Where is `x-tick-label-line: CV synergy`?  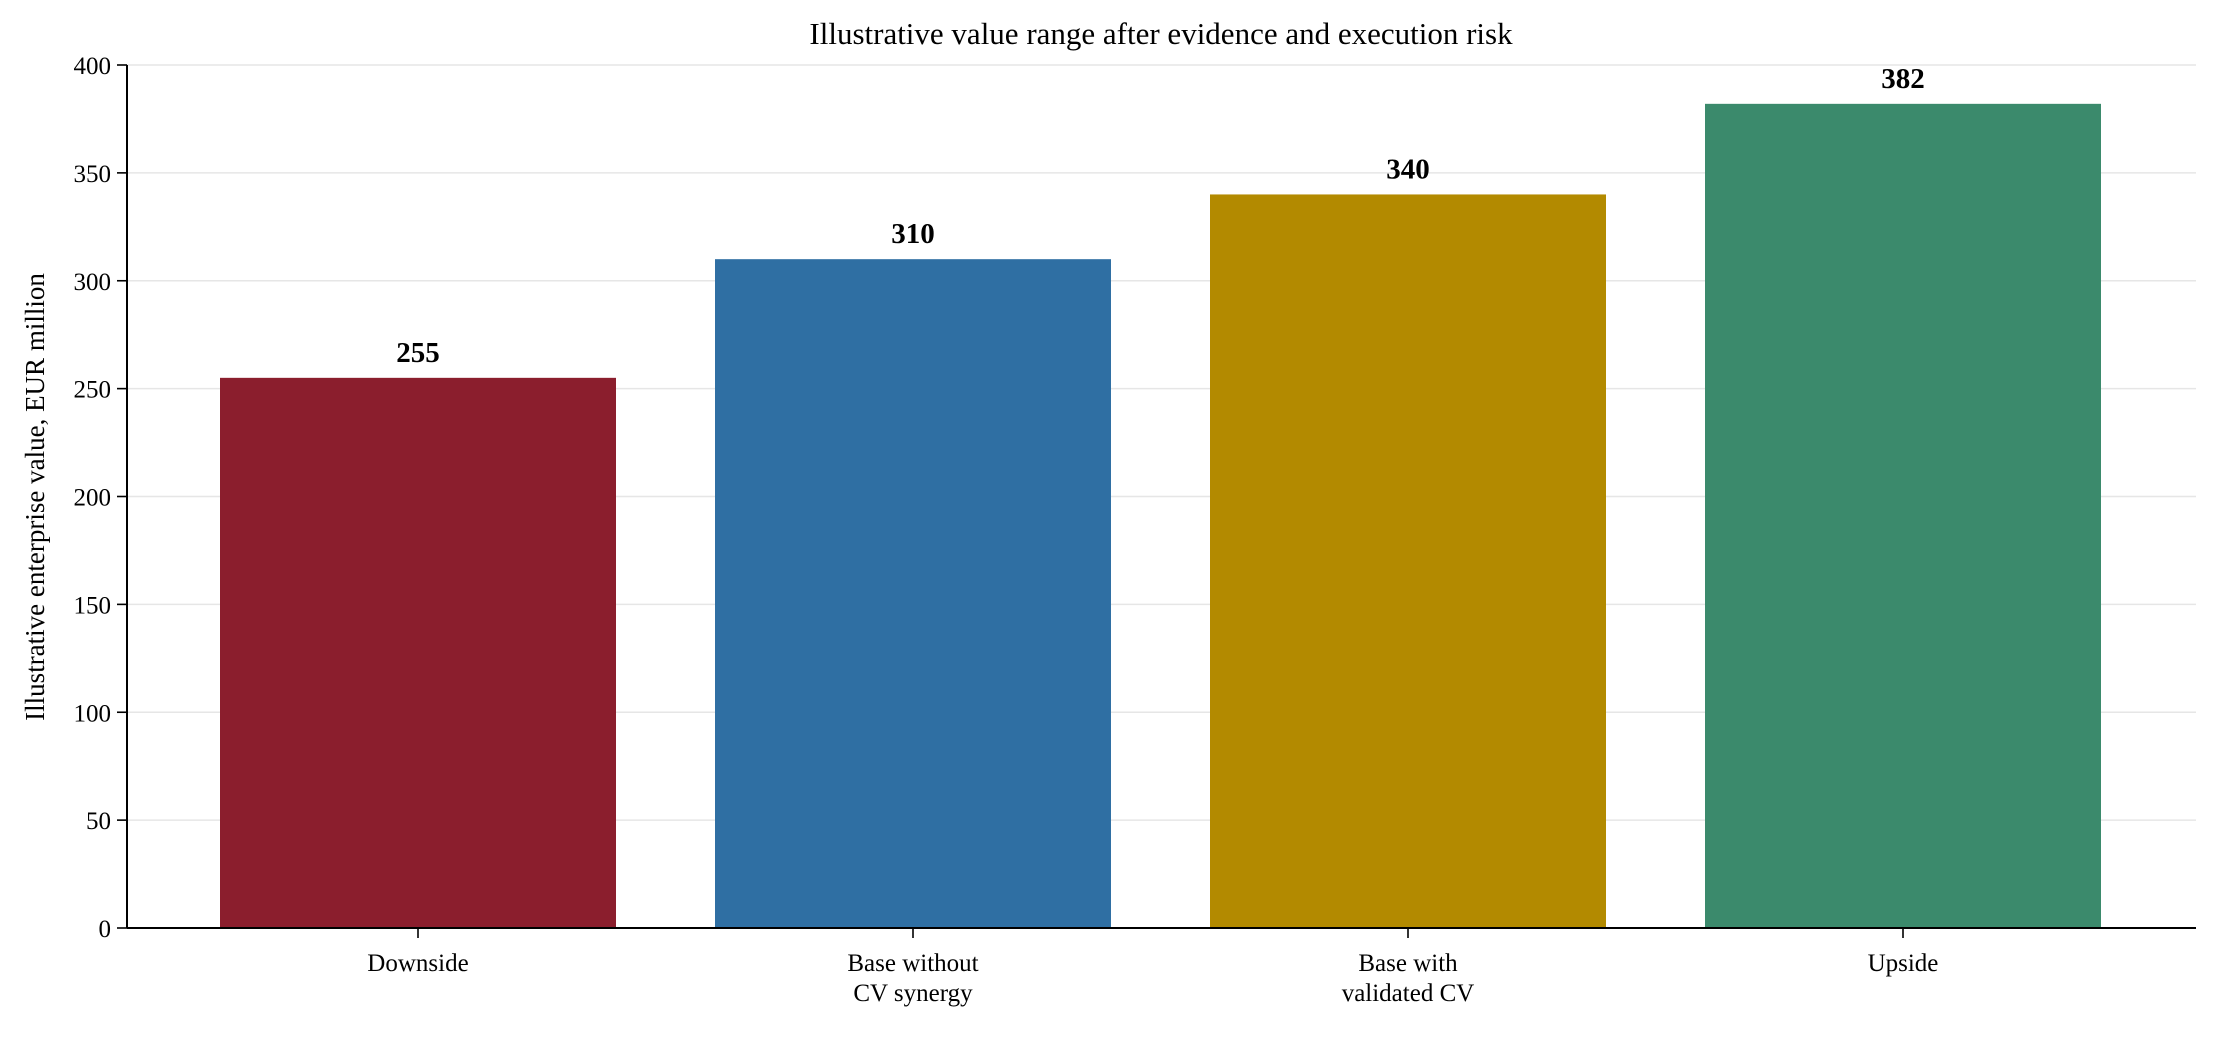
x-tick-label-line: CV synergy is located at coordinates (913, 993).